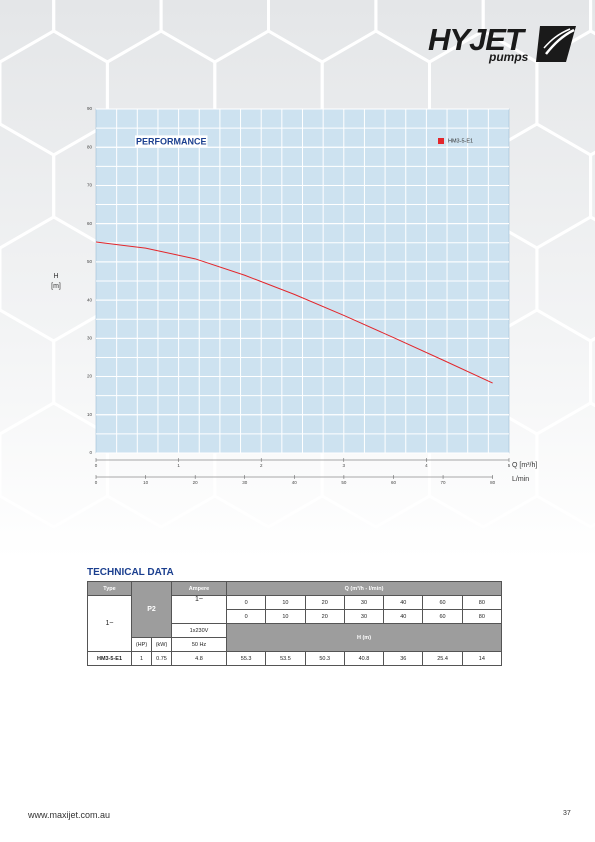 This screenshot has width=595, height=842. Describe the element at coordinates (199, 630) in the screenshot. I see `voltage: 1x230V` at that location.